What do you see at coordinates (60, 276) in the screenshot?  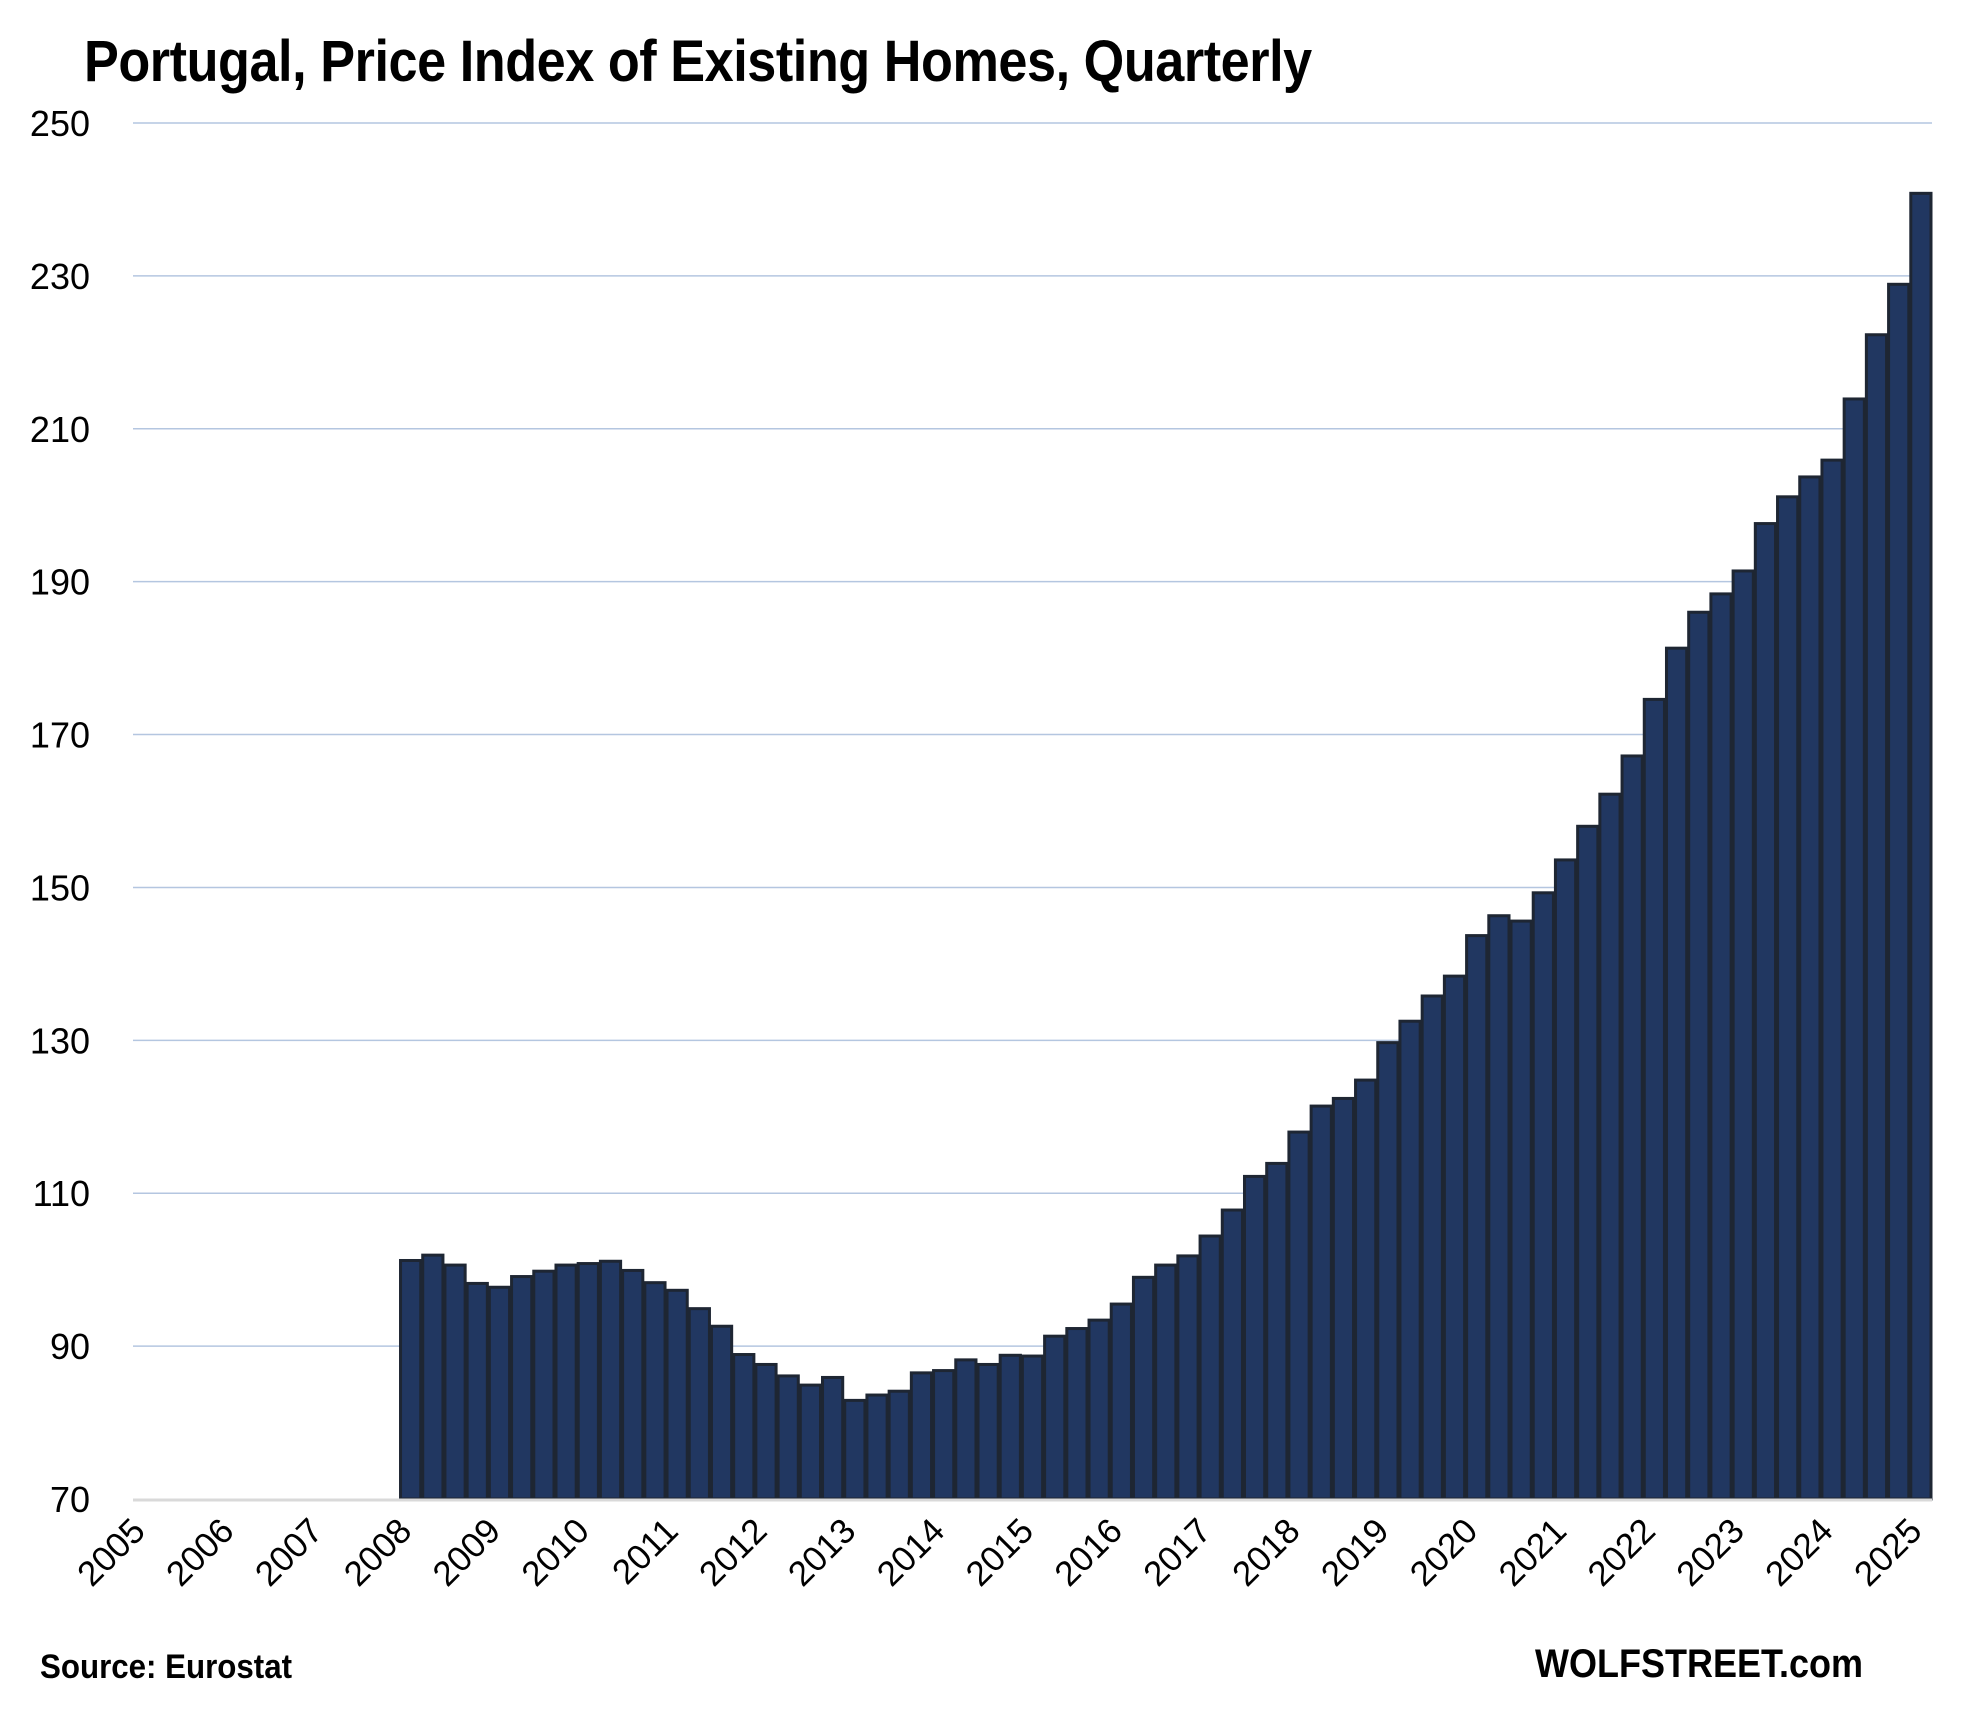 I see `y-tick-label: 230` at bounding box center [60, 276].